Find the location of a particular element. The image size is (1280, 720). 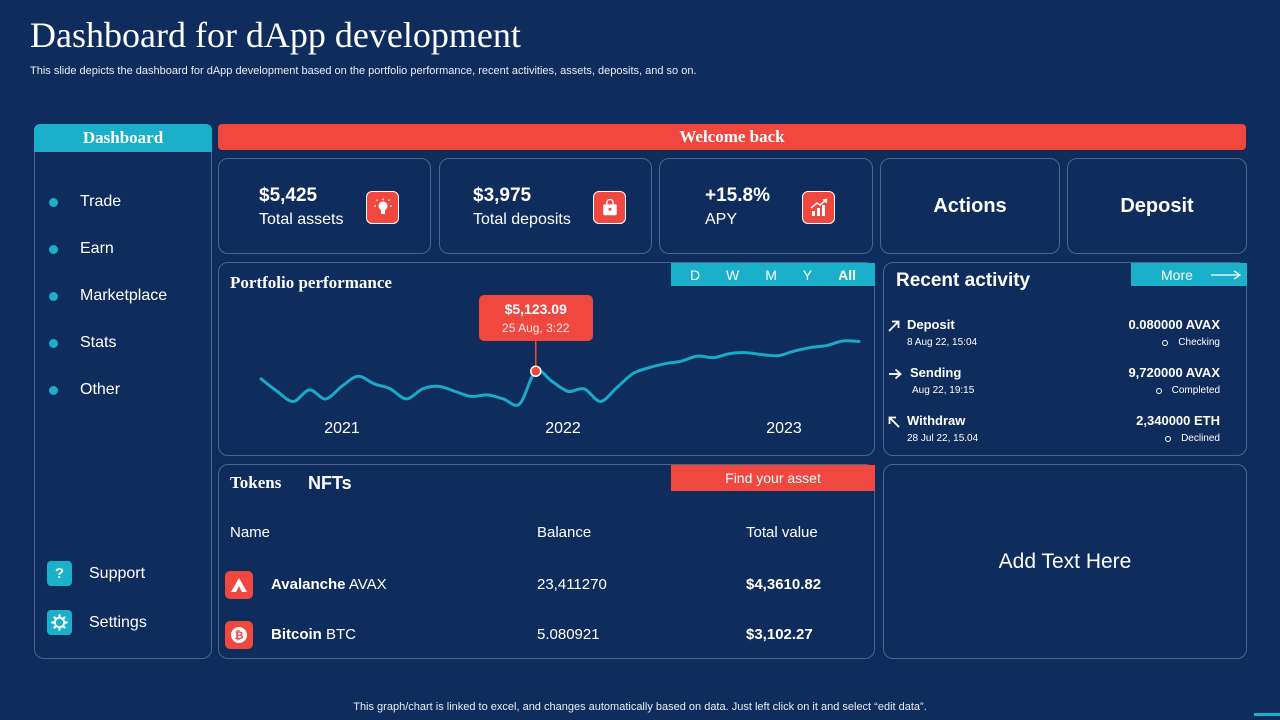

page-title: Dashboard for dApp development is located at coordinates (275, 35).